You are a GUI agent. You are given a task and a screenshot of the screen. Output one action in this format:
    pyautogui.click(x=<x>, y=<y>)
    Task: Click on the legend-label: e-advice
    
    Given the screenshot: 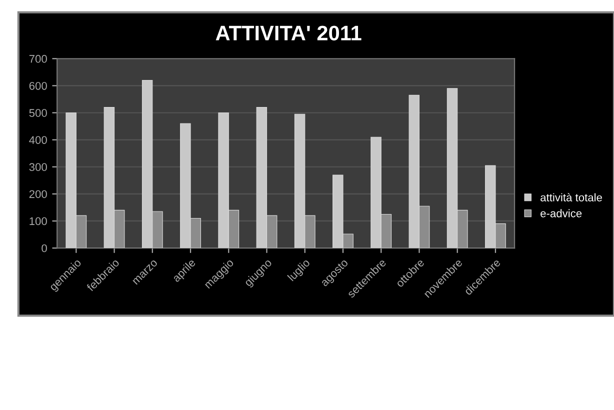 What is the action you would take?
    pyautogui.click(x=561, y=213)
    